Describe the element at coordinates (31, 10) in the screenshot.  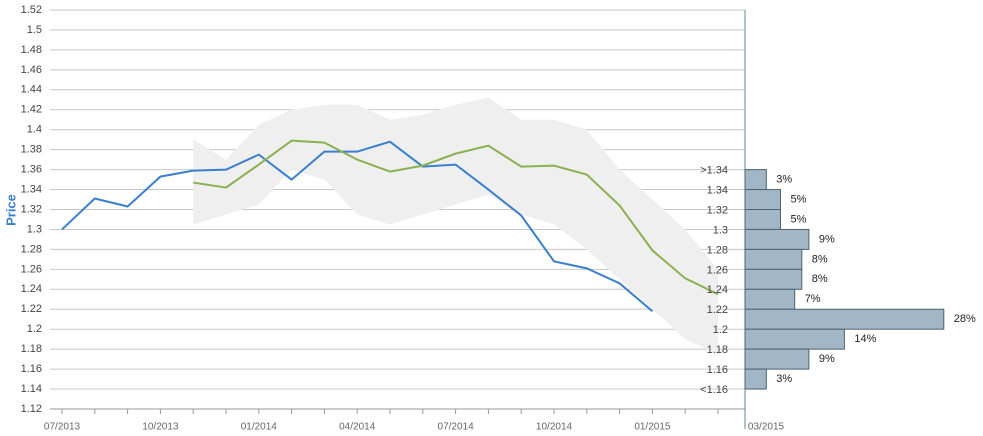
I see `y-tick-label: 1.52` at that location.